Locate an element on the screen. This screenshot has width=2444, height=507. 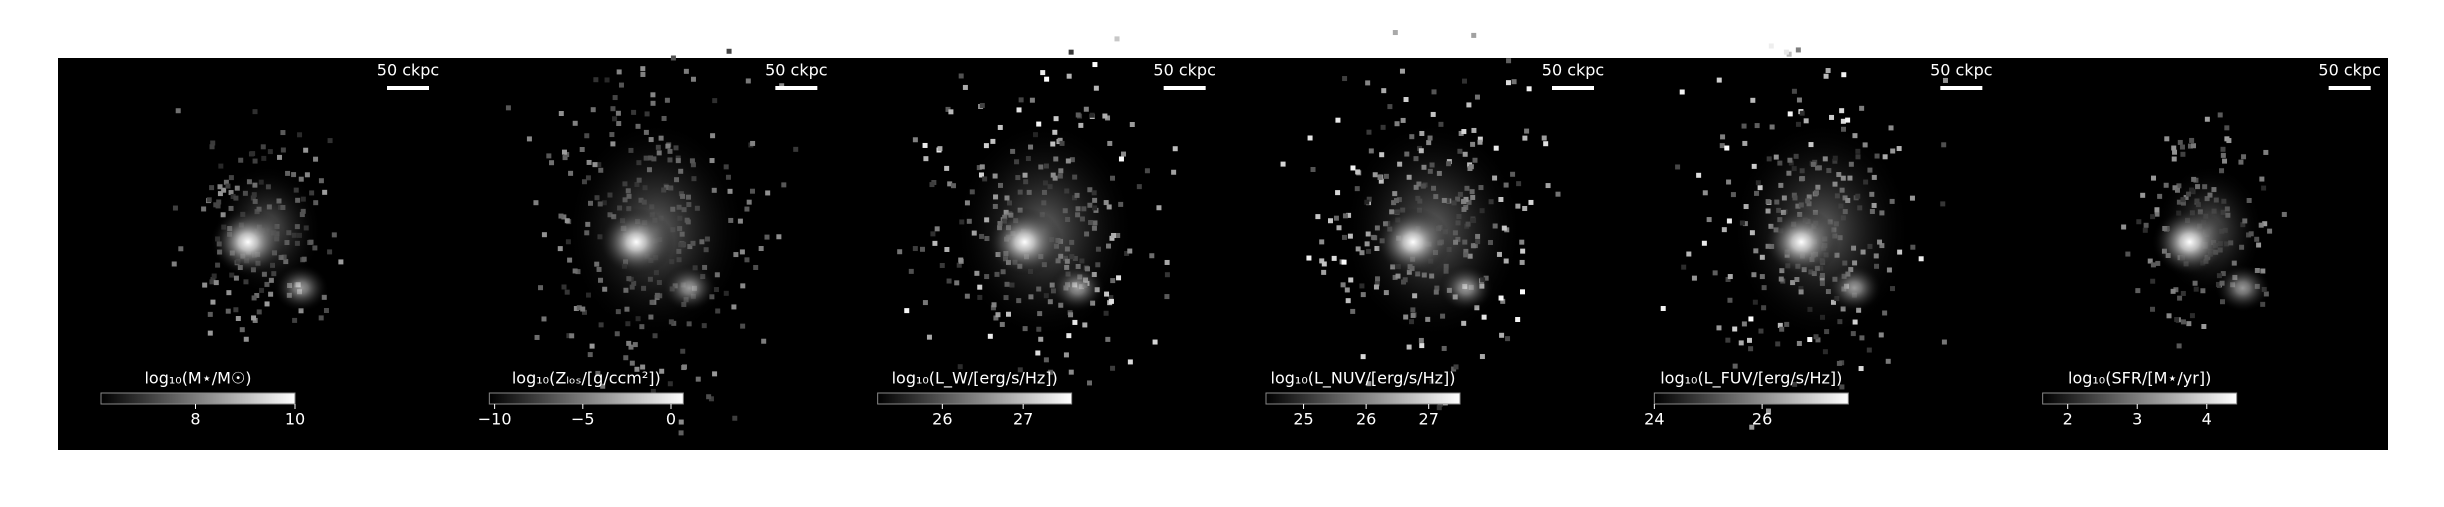
colorbar-tick-label: 24 is located at coordinates (1654, 419).